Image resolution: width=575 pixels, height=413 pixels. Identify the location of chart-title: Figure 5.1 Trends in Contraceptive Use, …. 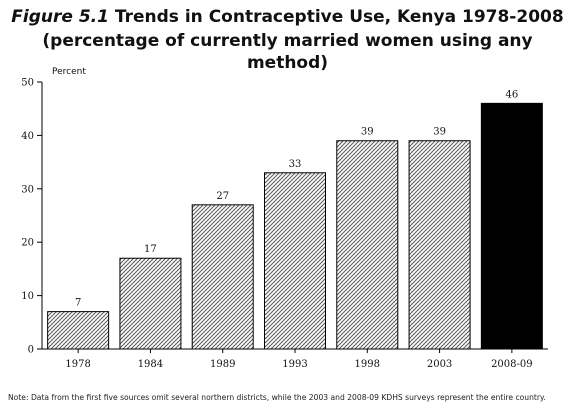
(287, 17).